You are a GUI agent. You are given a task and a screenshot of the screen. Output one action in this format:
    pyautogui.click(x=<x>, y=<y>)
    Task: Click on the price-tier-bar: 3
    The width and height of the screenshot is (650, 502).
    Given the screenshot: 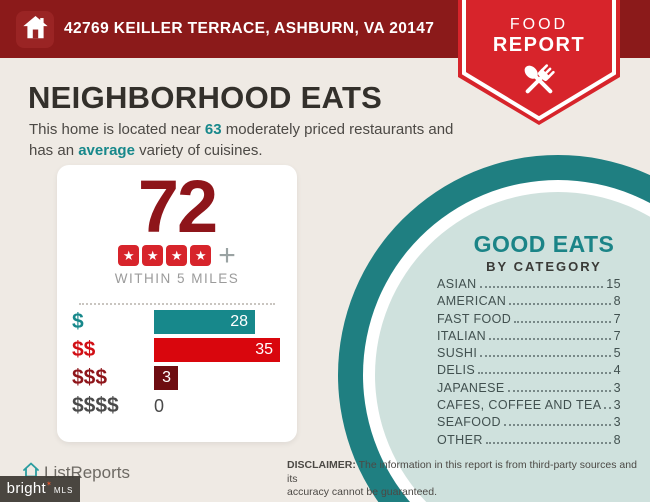 What is the action you would take?
    pyautogui.click(x=166, y=378)
    